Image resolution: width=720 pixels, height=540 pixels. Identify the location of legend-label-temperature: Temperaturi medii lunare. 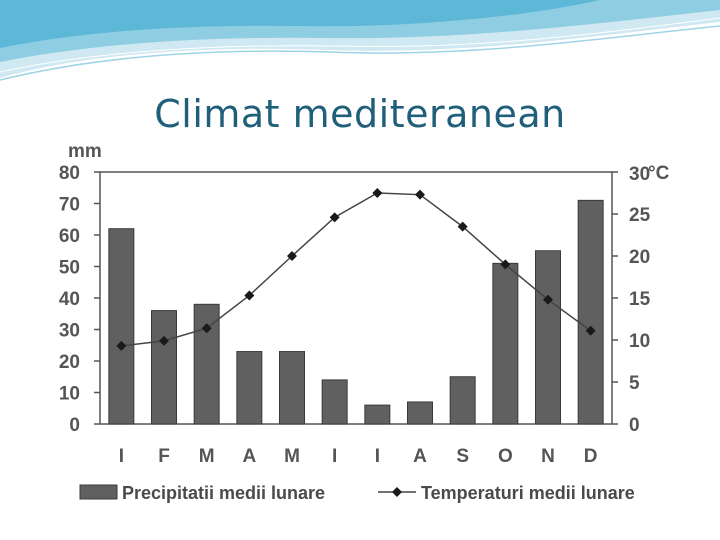
(528, 493).